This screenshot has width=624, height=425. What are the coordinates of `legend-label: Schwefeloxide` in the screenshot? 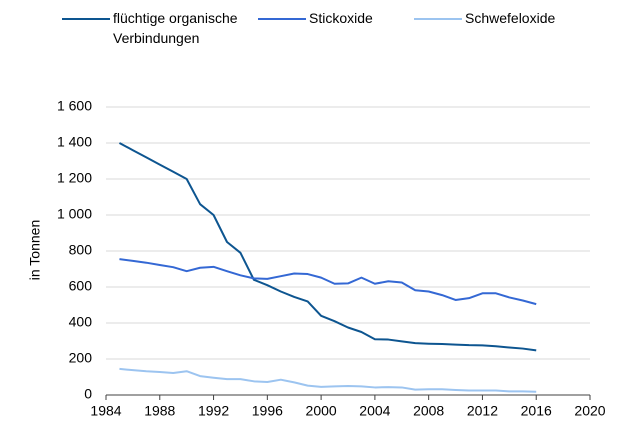 It's located at (510, 18).